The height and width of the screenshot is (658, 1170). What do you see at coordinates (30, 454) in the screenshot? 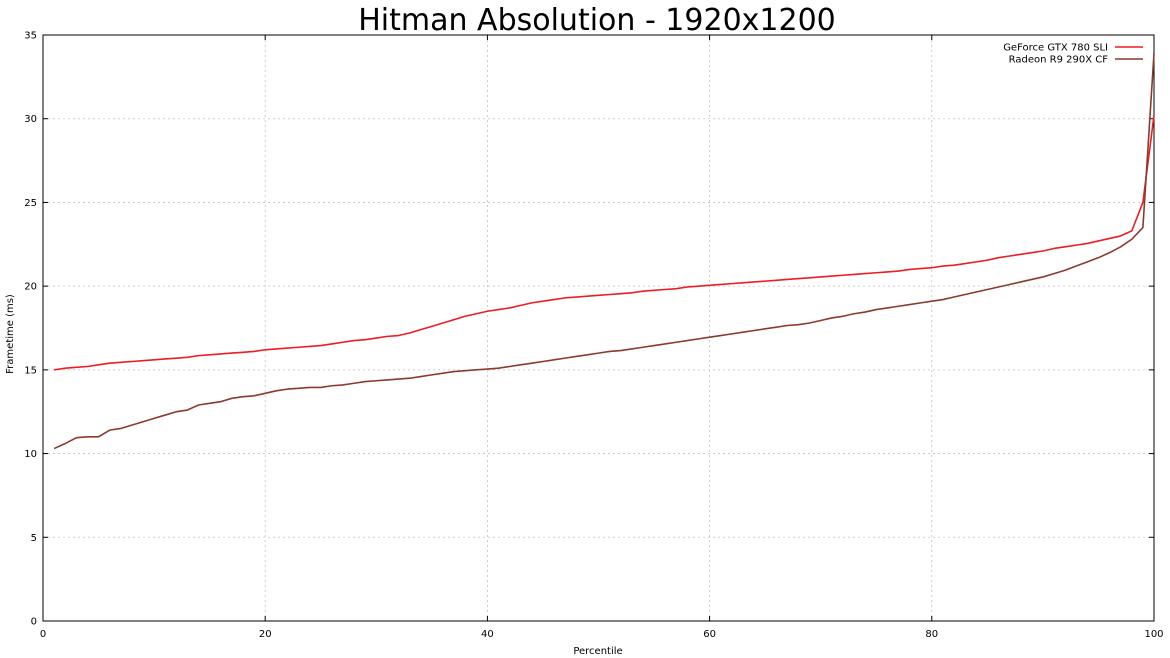
I see `y-tick-label: 10` at bounding box center [30, 454].